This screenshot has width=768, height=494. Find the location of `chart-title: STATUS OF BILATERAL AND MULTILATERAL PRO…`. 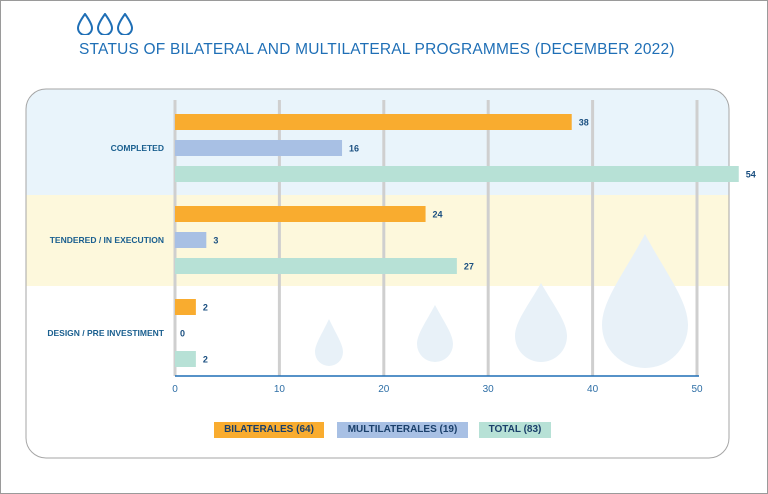

chart-title: STATUS OF BILATERAL AND MULTILATERAL PRO… is located at coordinates (377, 49).